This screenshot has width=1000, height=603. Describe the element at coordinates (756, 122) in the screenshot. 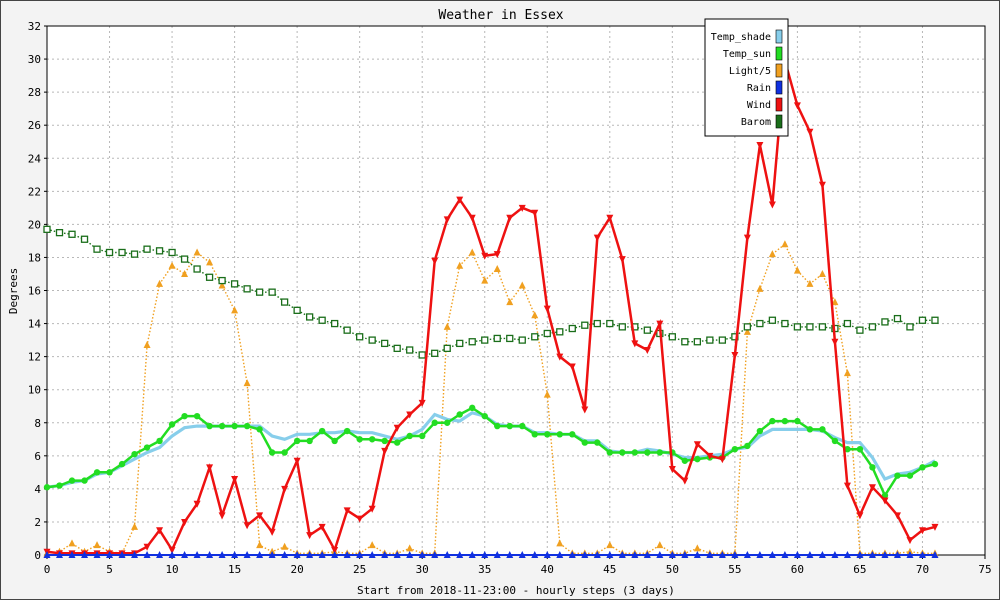

I see `legend-label-barom: Barom` at that location.